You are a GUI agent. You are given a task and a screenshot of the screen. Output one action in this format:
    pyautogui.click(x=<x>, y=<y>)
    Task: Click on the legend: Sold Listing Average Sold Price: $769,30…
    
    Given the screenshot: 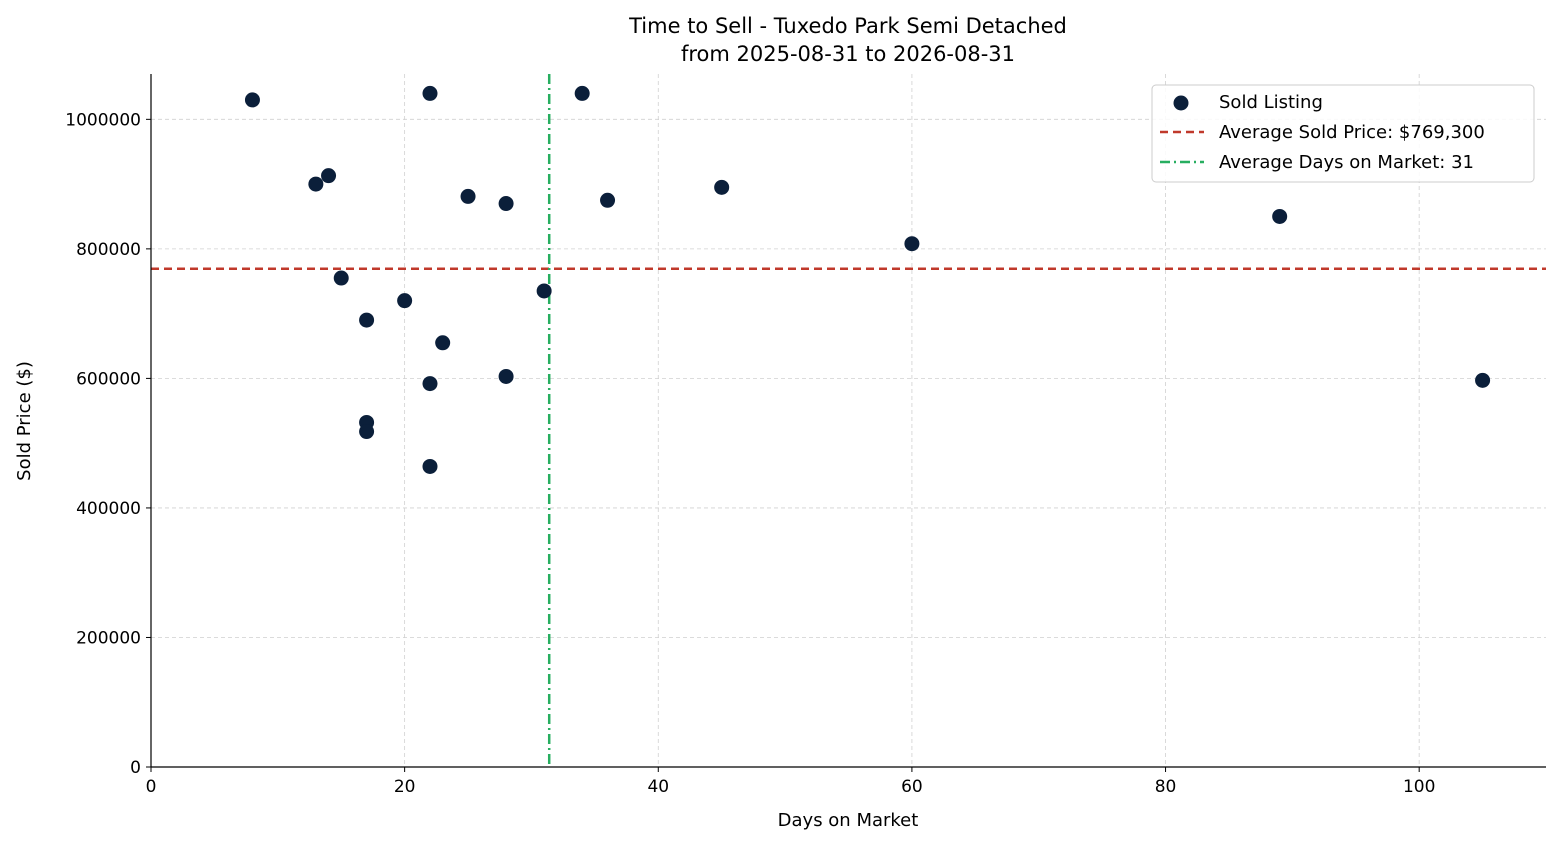 What is the action you would take?
    pyautogui.click(x=1343, y=133)
    